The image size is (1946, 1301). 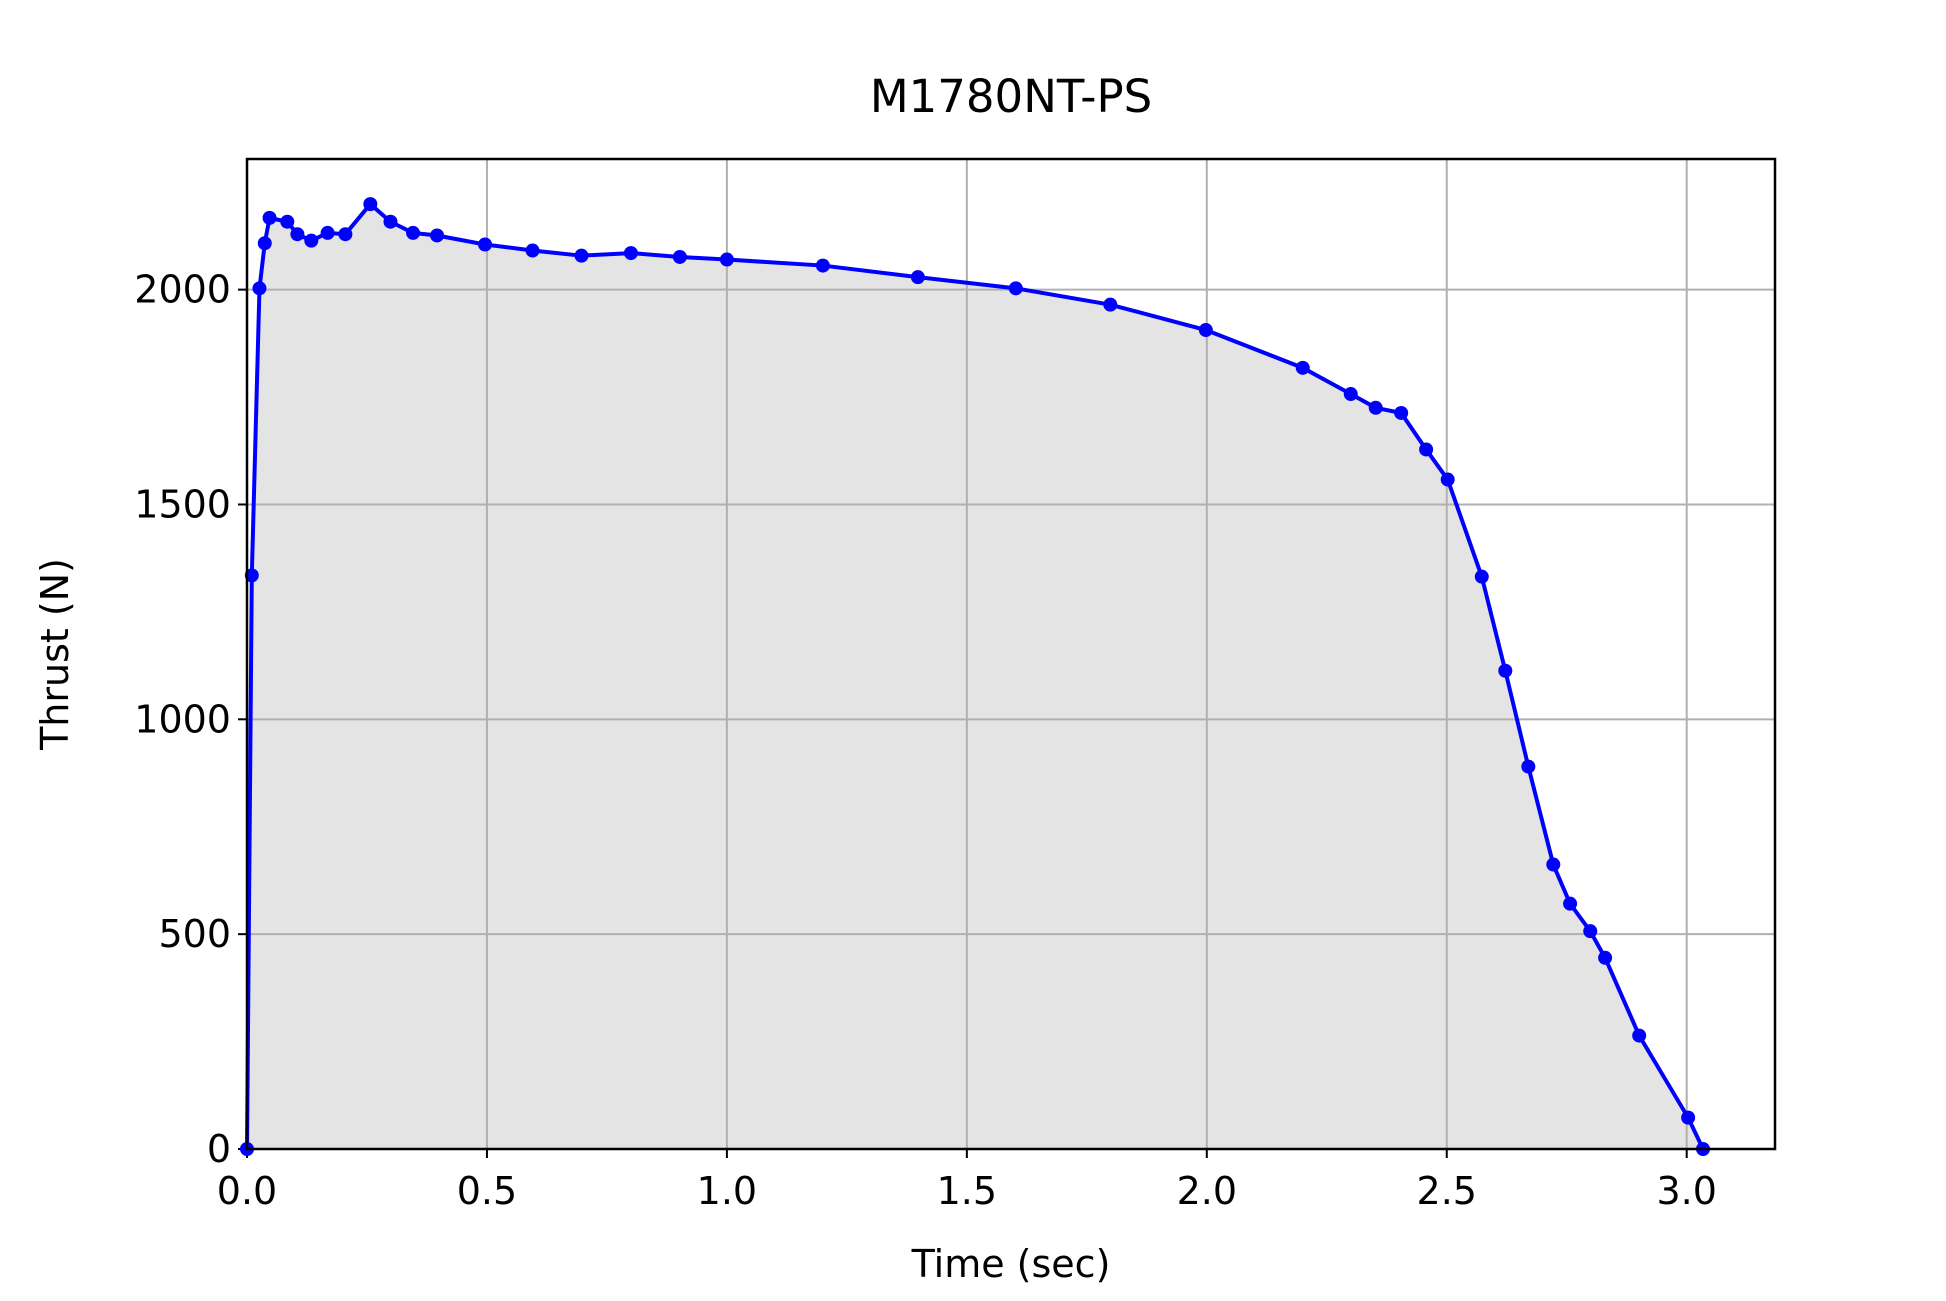 I want to click on x-tick-label: 2.5, so click(x=1447, y=1191).